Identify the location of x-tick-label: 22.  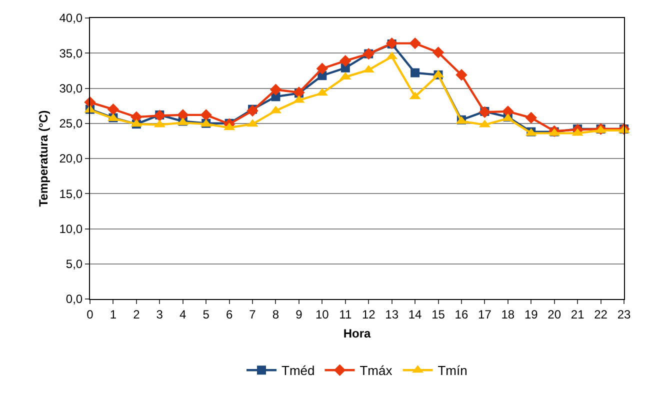
(601, 314).